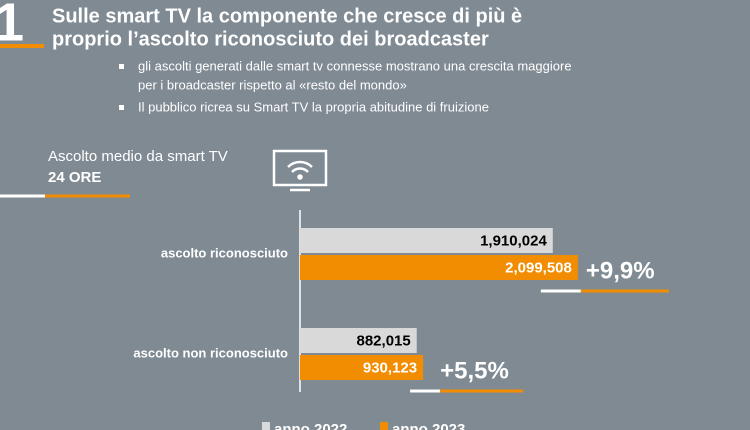 Image resolution: width=750 pixels, height=430 pixels. What do you see at coordinates (224, 252) in the screenshot?
I see `category-label: ascolto riconosciuto` at bounding box center [224, 252].